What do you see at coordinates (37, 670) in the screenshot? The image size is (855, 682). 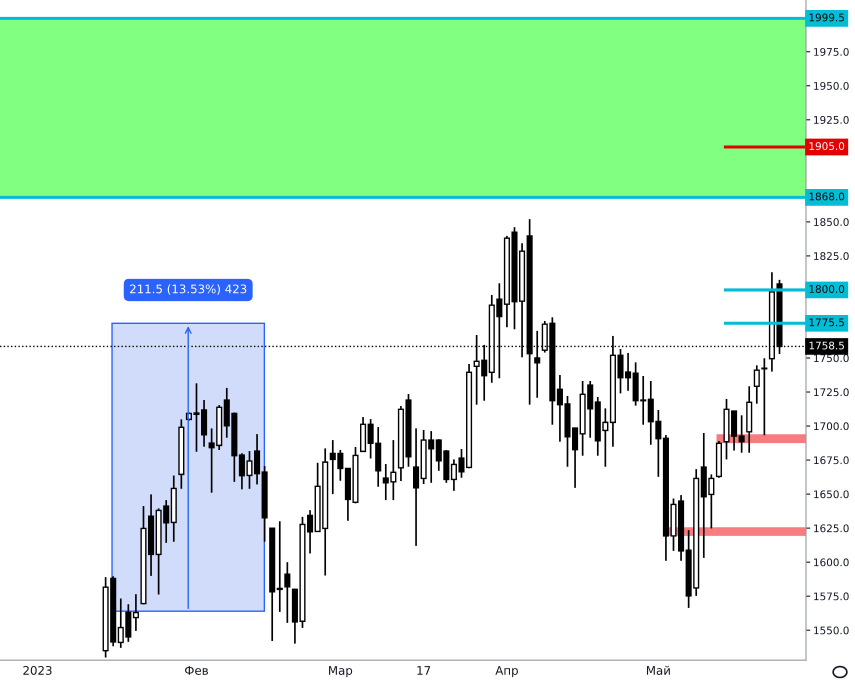 I see `x-tick-label: 2023` at bounding box center [37, 670].